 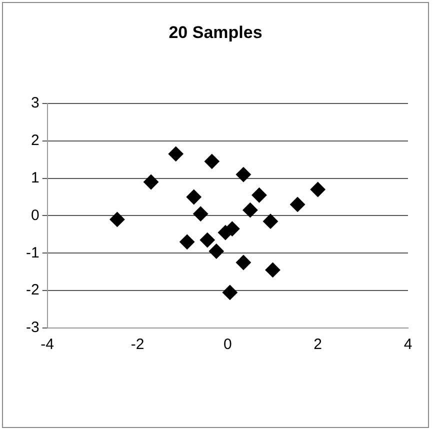 What do you see at coordinates (318, 345) in the screenshot?
I see `x-tick-label: 2` at bounding box center [318, 345].